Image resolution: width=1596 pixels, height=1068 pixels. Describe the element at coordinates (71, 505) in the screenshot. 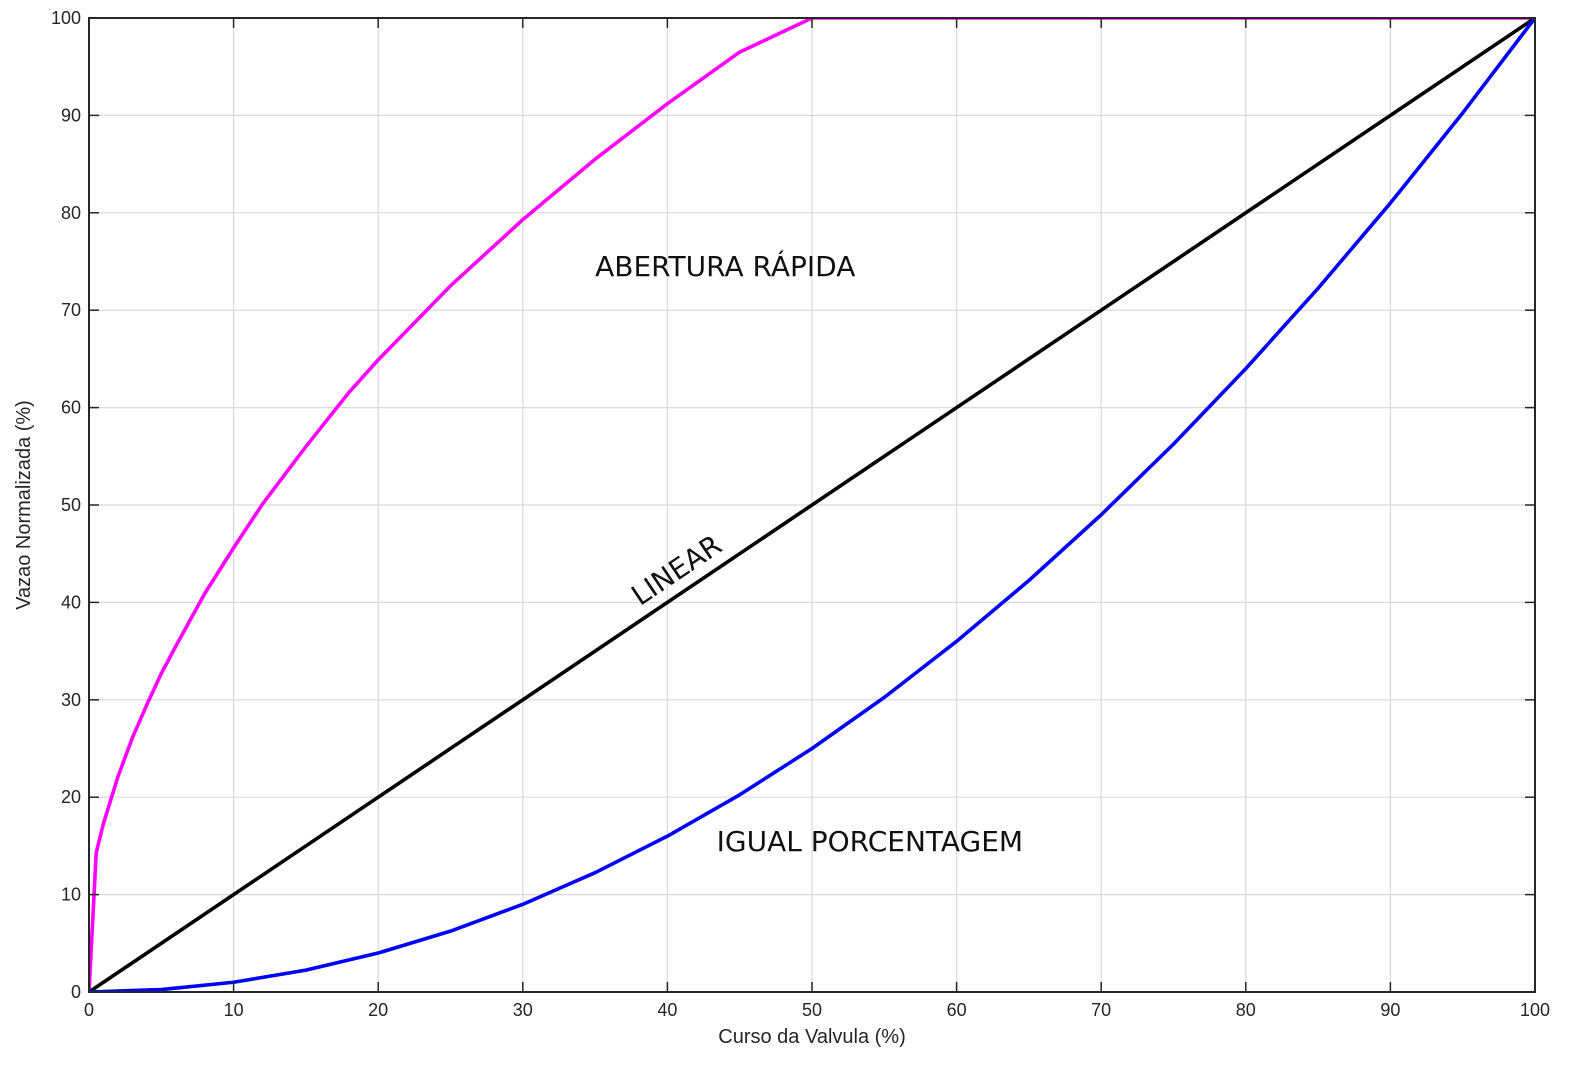

I see `y-tick-label: 50` at that location.